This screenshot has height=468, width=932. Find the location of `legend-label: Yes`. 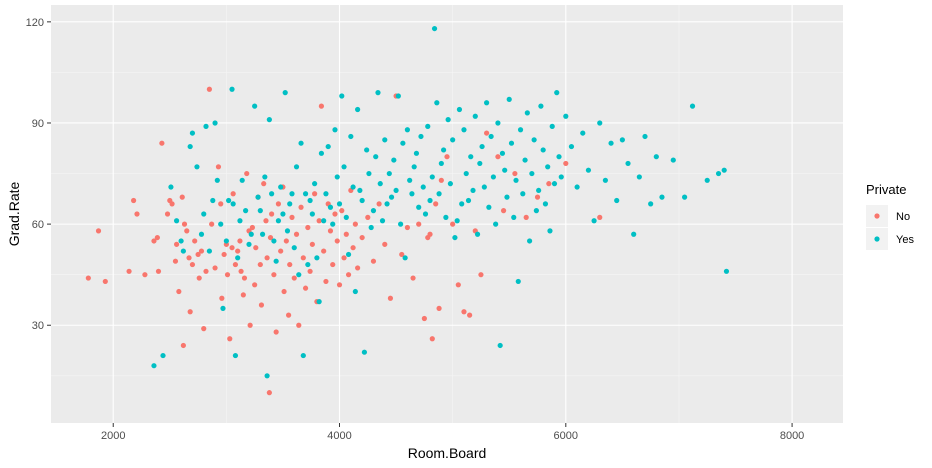

legend-label: Yes is located at coordinates (905, 240).